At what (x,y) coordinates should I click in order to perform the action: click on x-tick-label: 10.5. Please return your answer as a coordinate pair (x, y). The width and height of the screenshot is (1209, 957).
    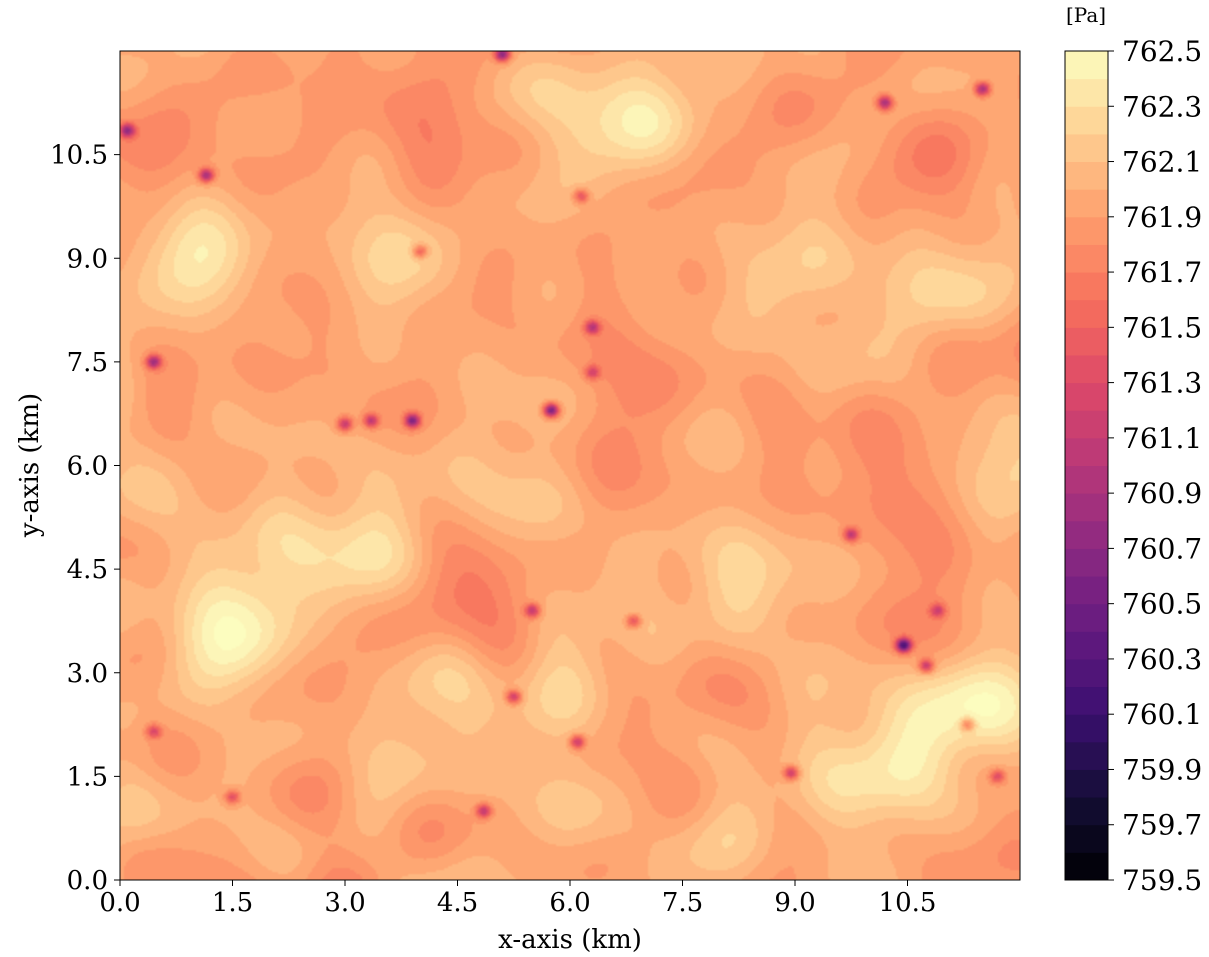
    Looking at the image, I should click on (908, 903).